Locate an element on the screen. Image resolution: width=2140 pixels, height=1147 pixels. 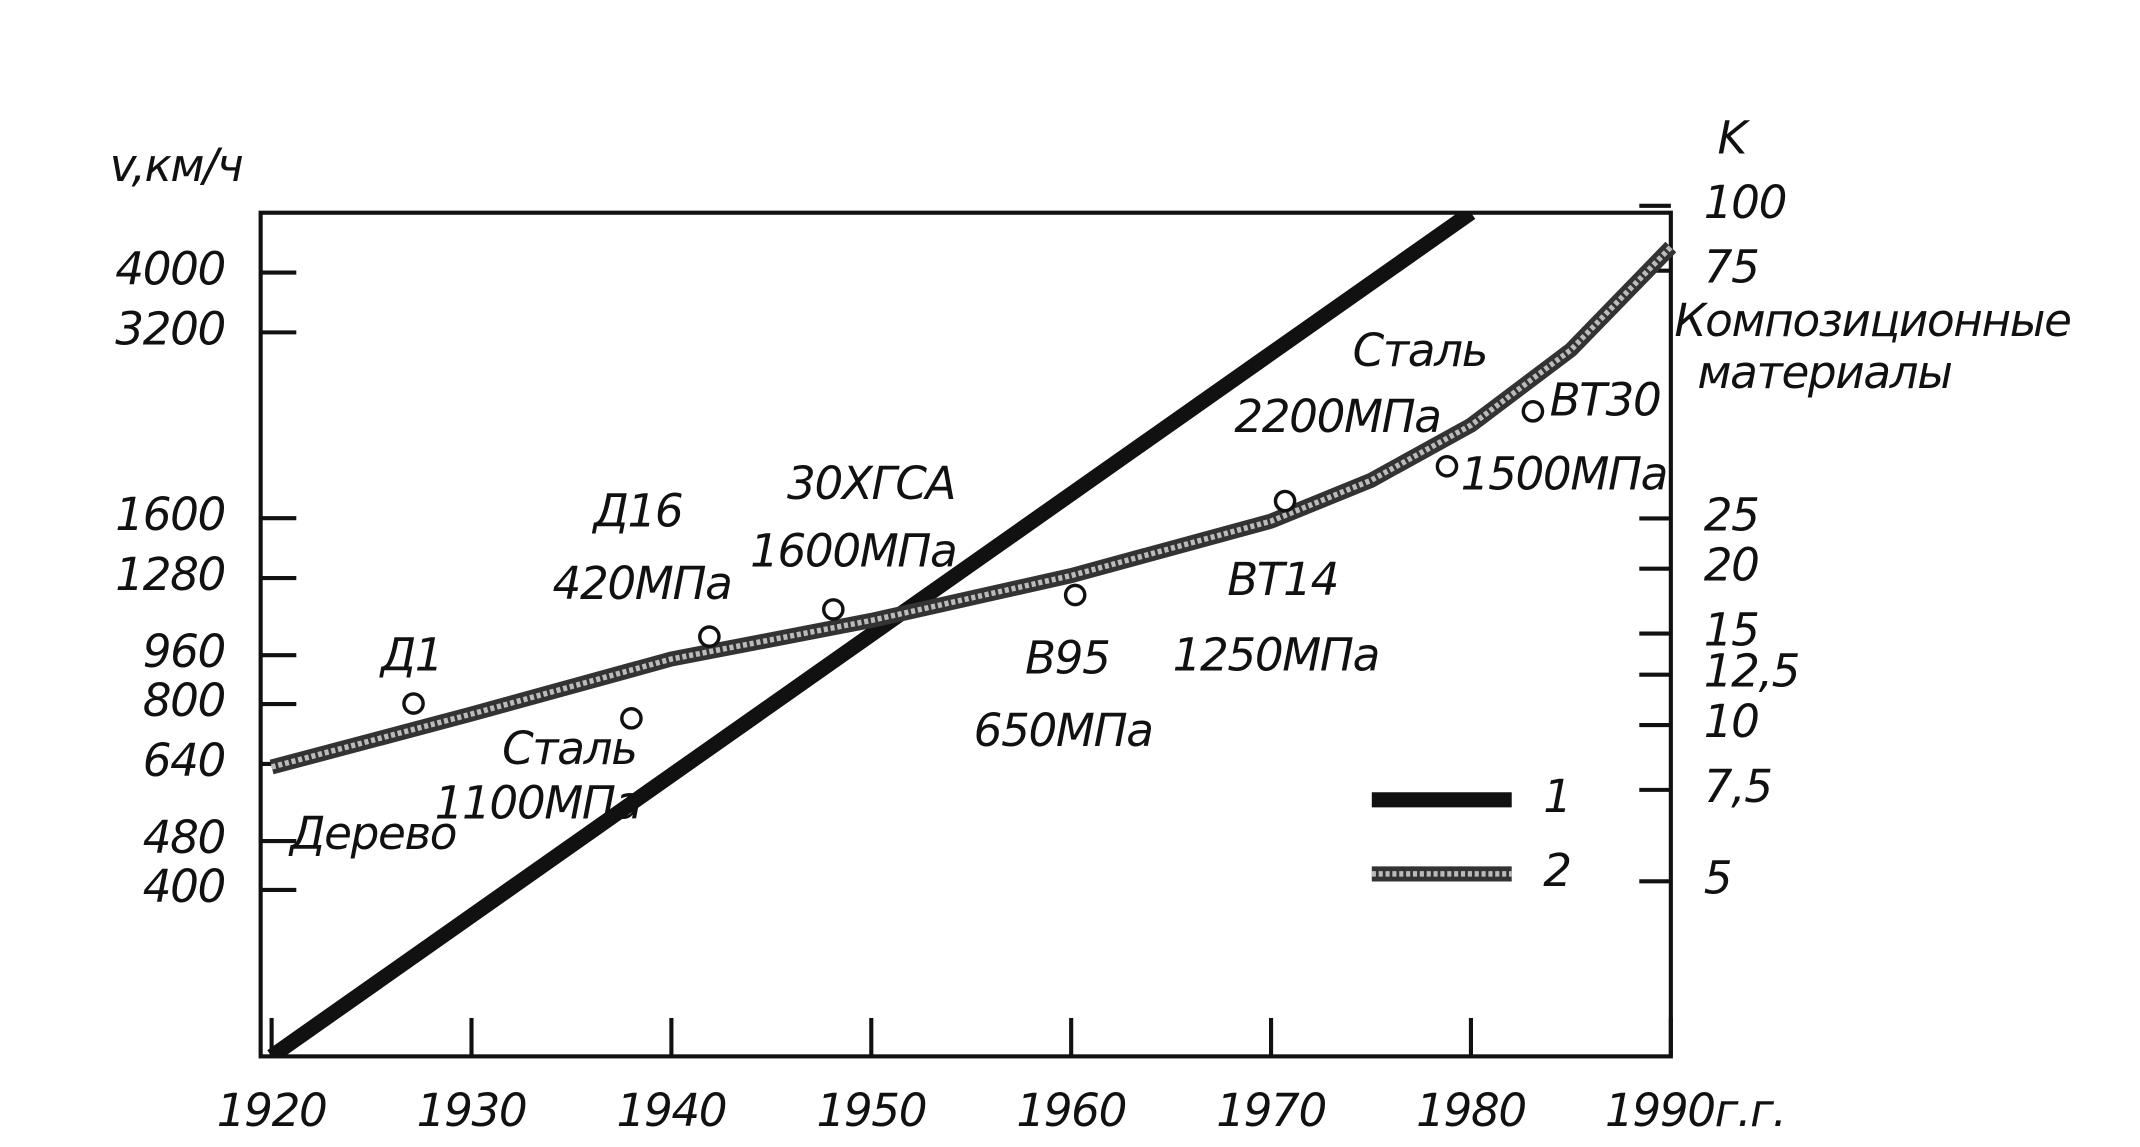
legend-label: 2 is located at coordinates (1556, 870).